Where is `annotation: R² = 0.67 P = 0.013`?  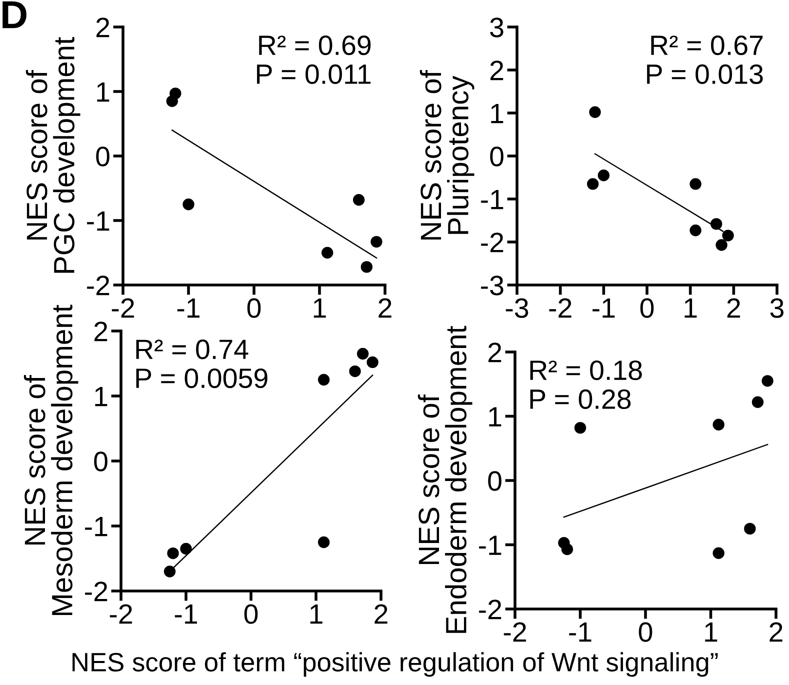
annotation: R² = 0.67 P = 0.013 is located at coordinates (705, 59).